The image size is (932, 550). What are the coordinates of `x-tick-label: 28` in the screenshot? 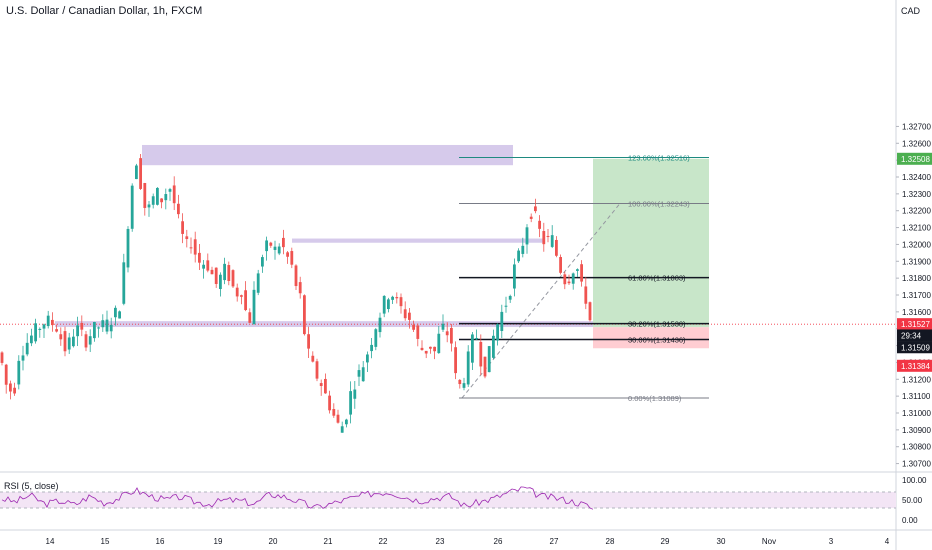 It's located at (610, 541).